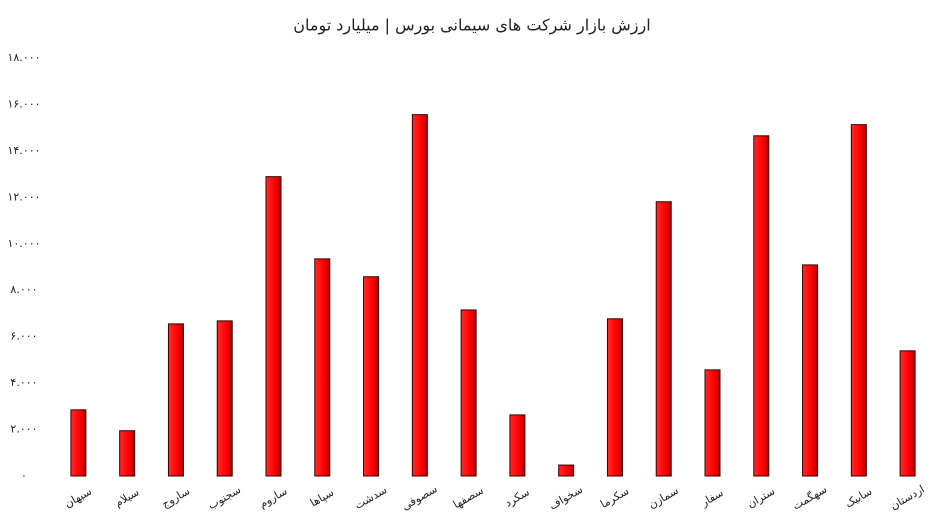 Image resolution: width=945 pixels, height=532 pixels. I want to click on x-tick-label: ساروم, so click(273, 497).